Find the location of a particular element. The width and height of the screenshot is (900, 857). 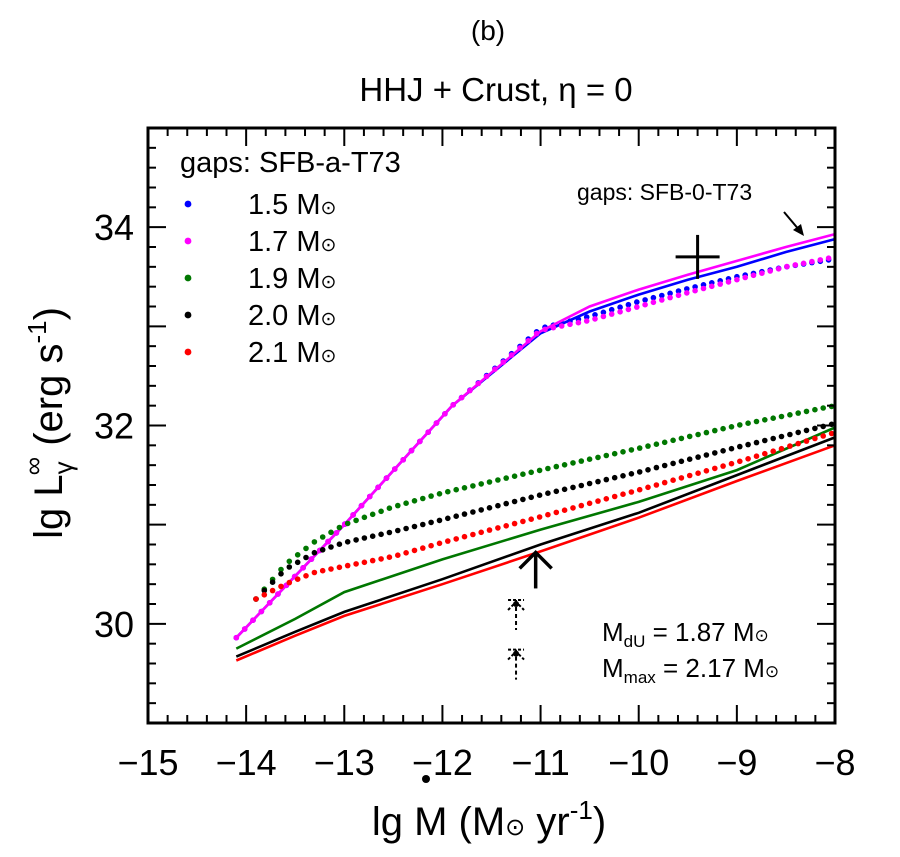

dashed-upper-limit-lower is located at coordinates (516, 664).